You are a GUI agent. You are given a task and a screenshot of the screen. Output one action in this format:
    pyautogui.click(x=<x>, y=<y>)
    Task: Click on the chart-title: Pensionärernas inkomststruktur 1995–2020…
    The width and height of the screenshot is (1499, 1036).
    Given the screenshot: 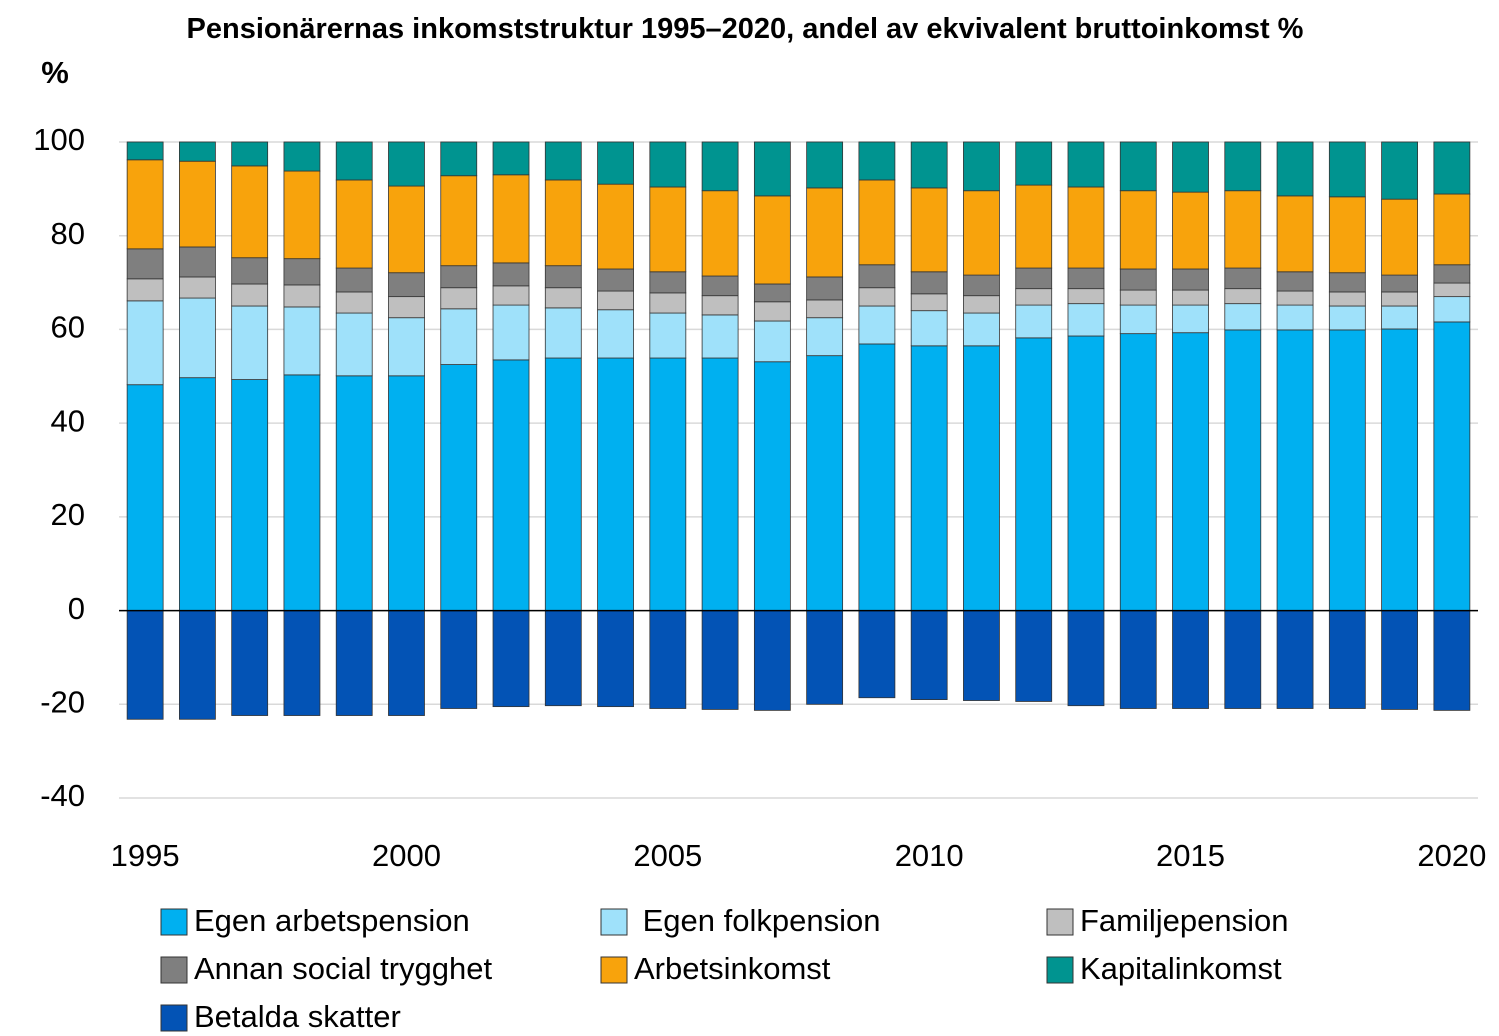 What is the action you would take?
    pyautogui.click(x=745, y=29)
    